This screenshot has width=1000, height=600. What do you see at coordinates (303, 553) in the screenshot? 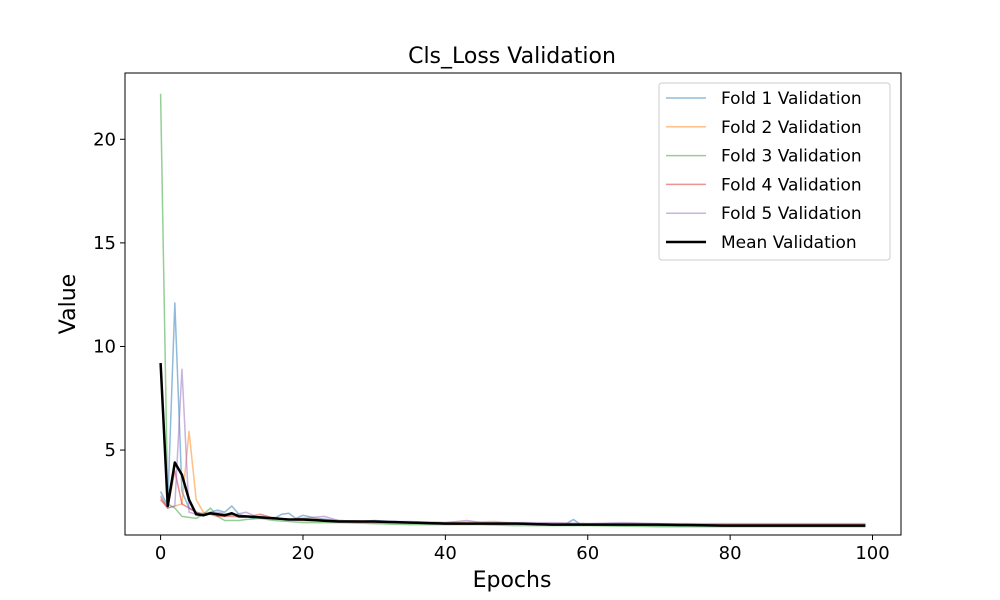
I see `x-tick-label: 20` at bounding box center [303, 553].